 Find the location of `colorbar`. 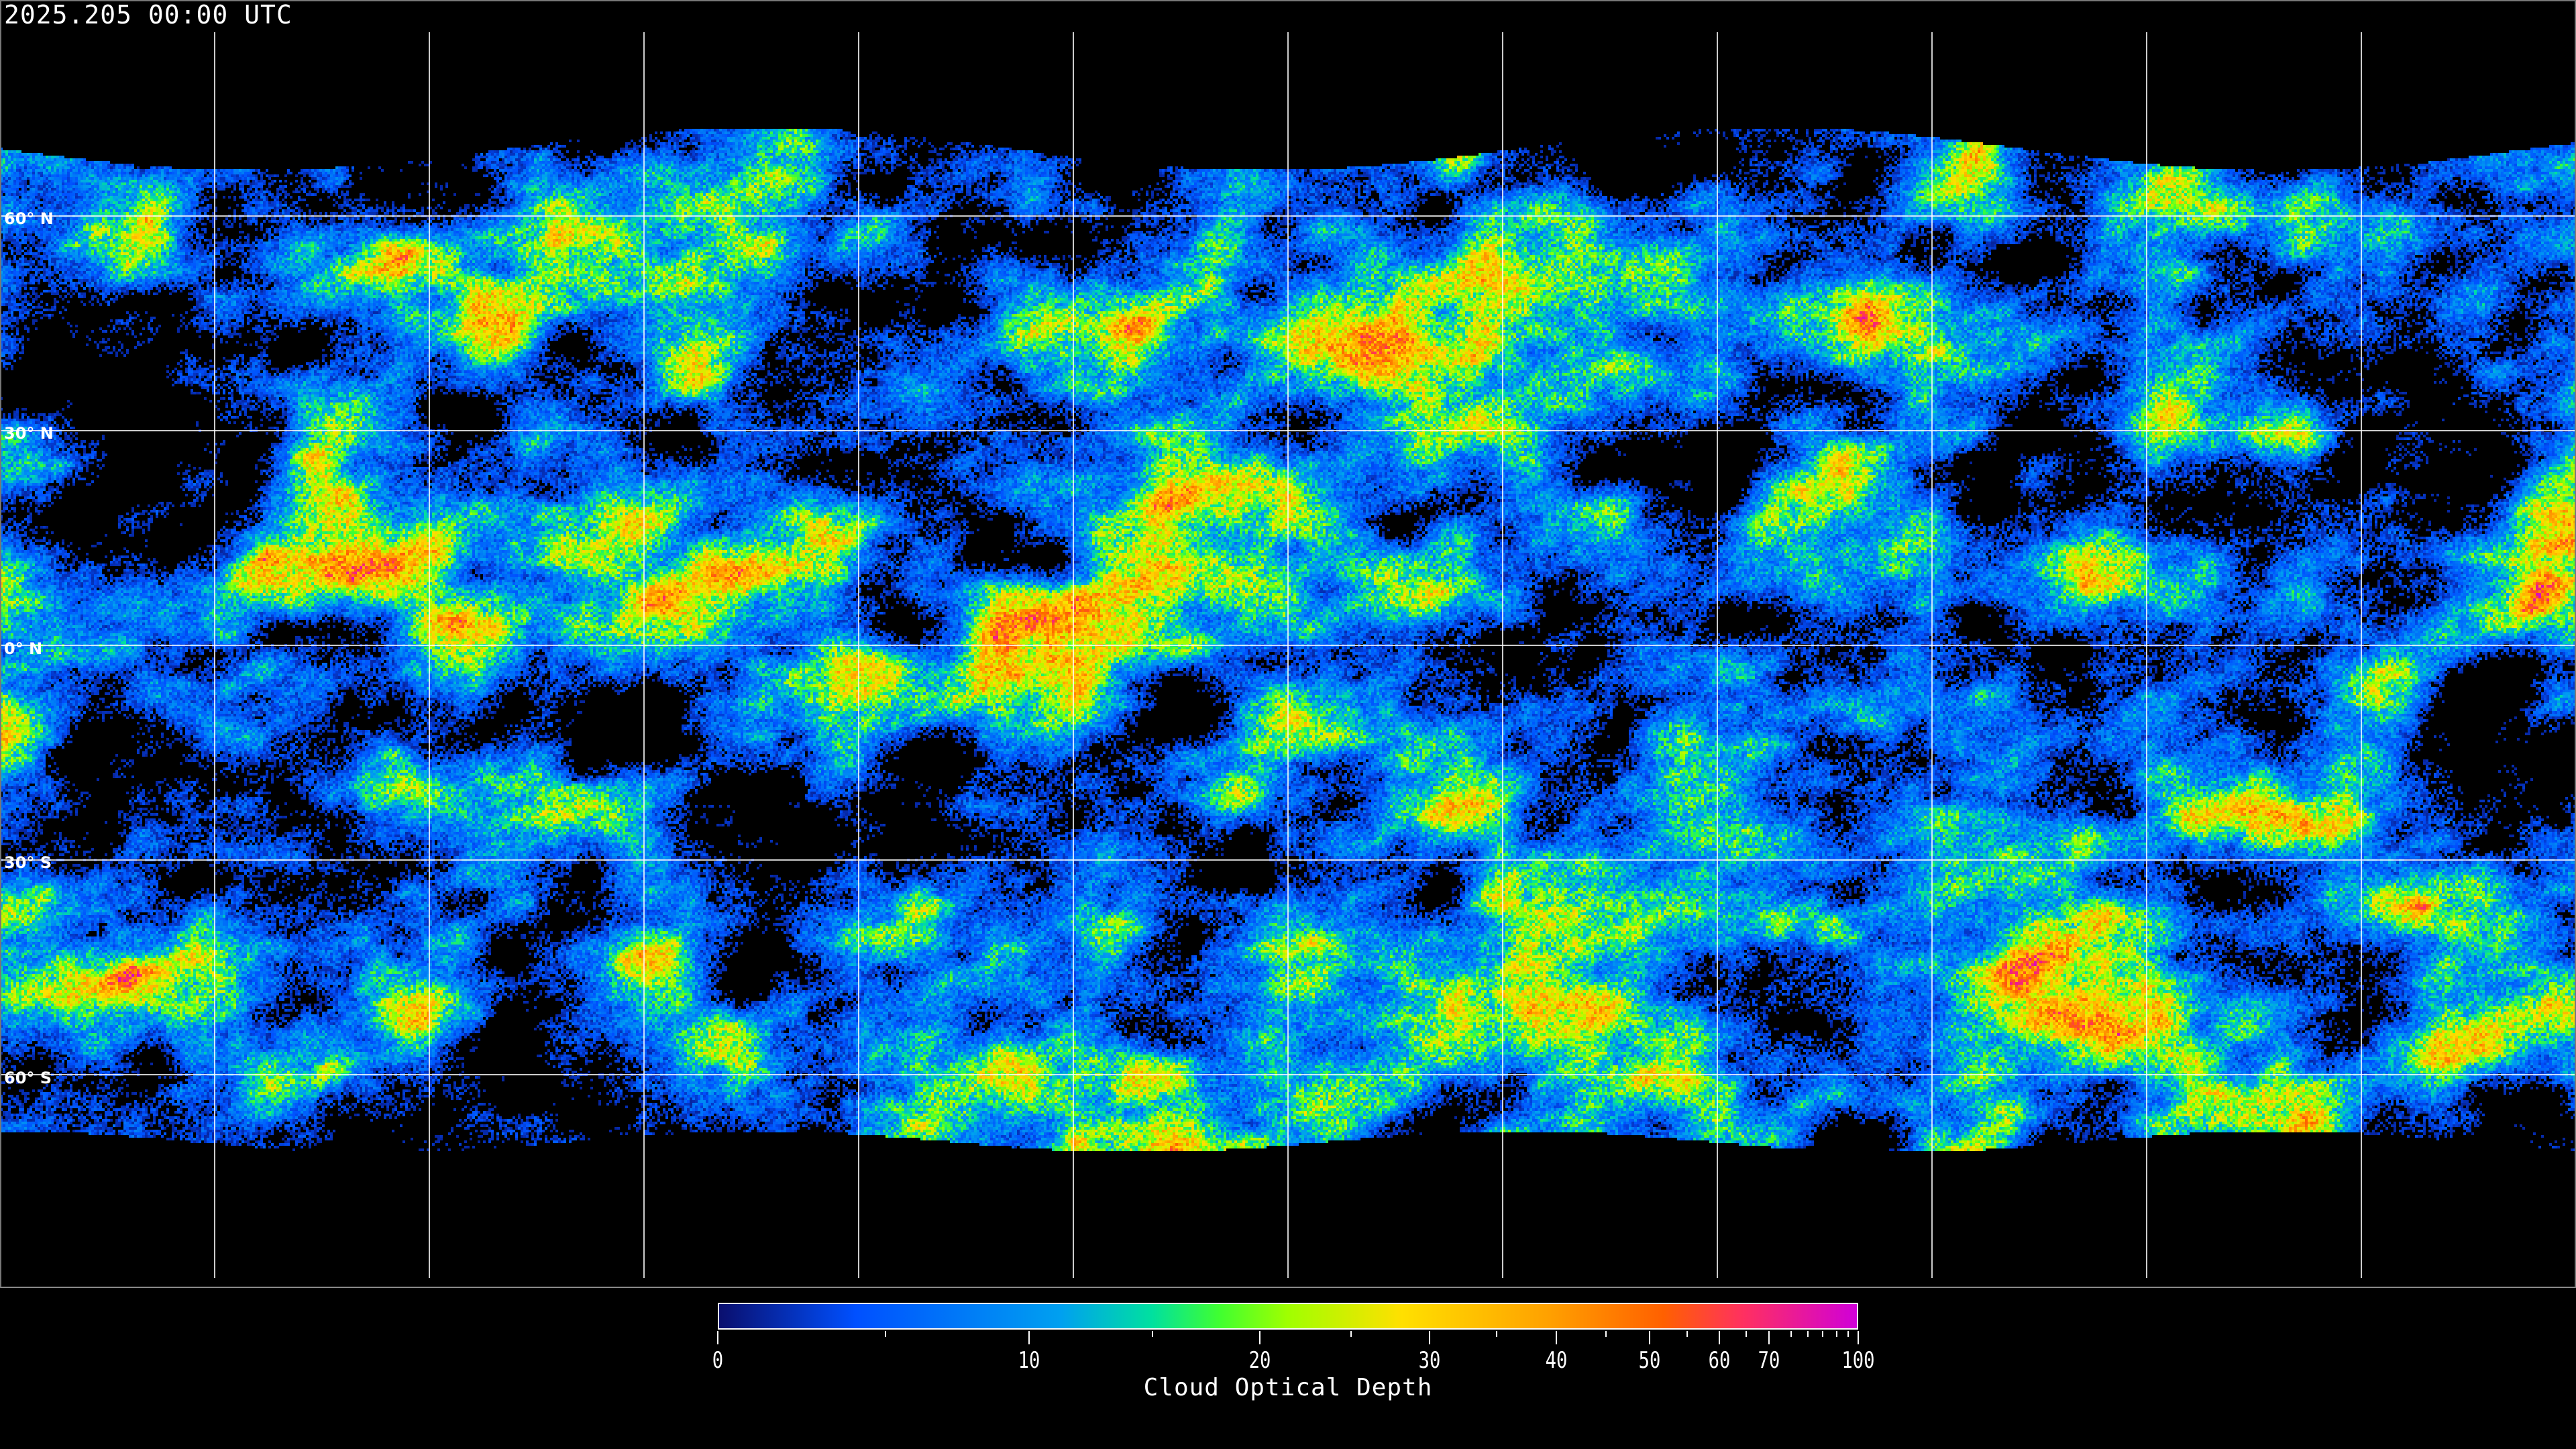

colorbar is located at coordinates (1288, 1316).